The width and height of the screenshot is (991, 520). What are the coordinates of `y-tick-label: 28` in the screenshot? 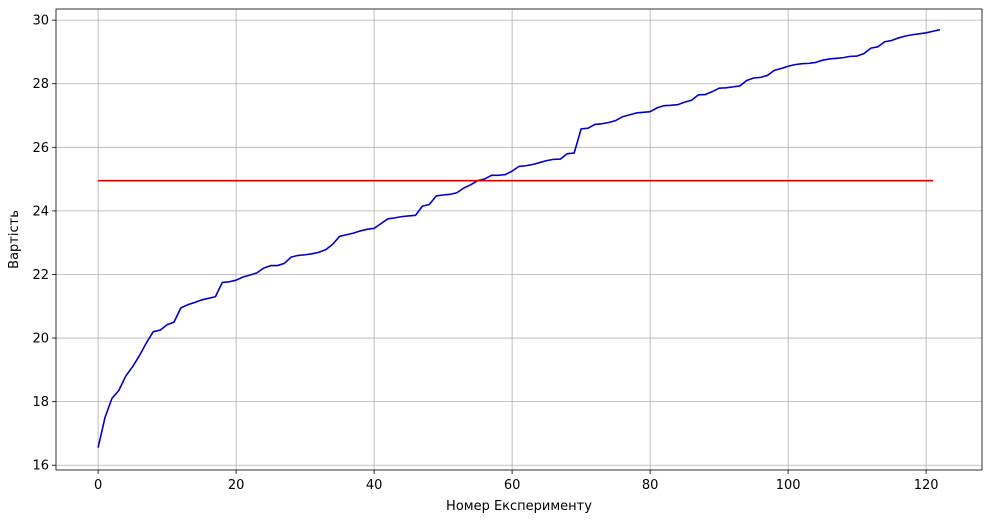 It's located at (40, 84).